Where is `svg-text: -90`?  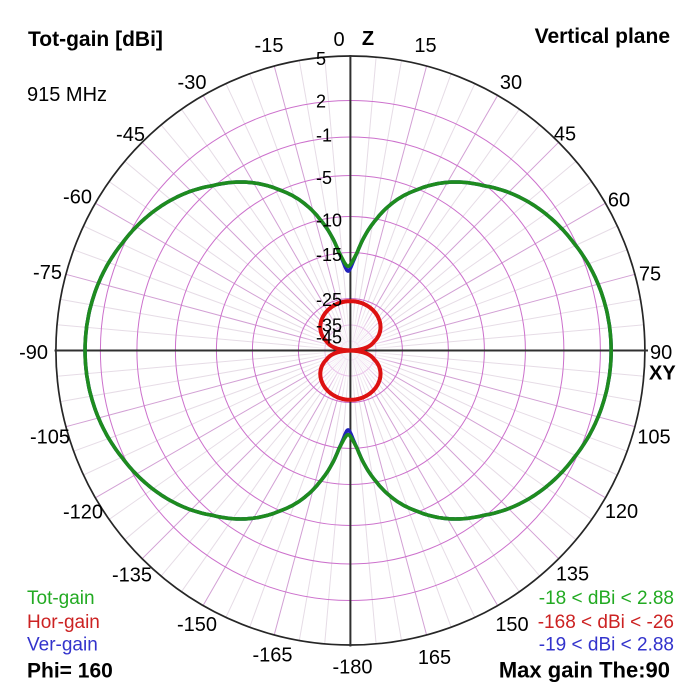 svg-text: -90 is located at coordinates (33, 353).